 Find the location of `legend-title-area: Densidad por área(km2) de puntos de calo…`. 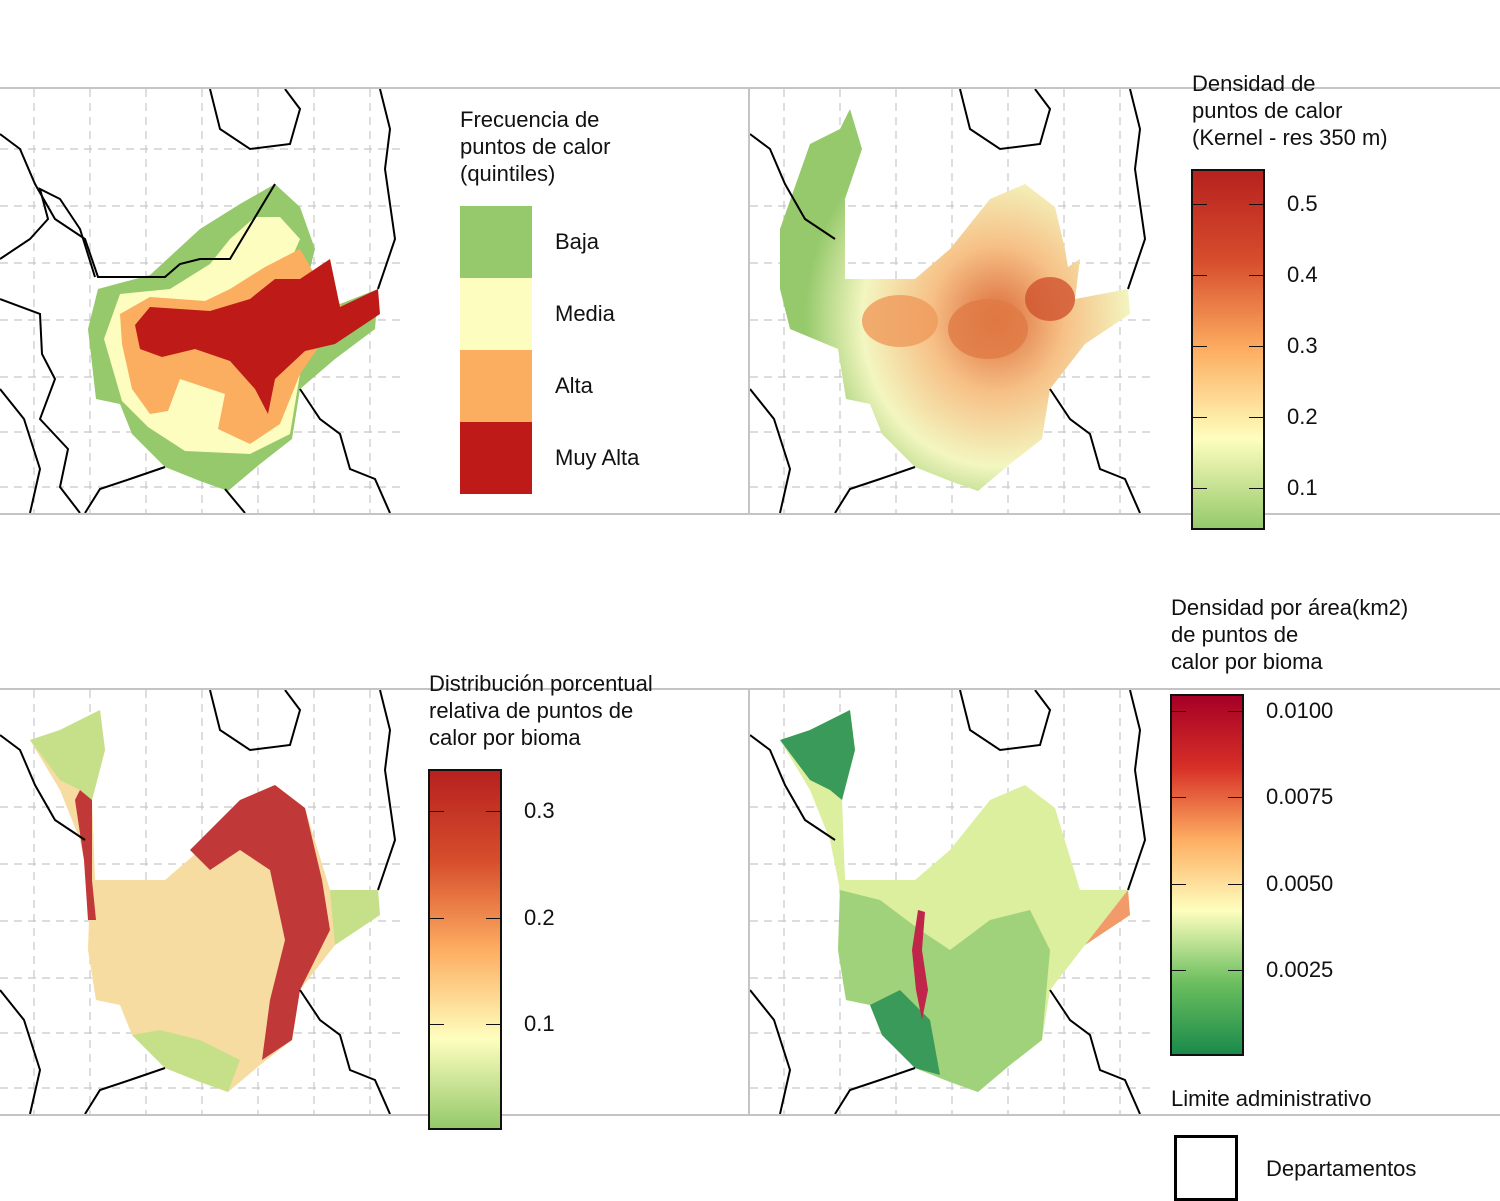

legend-title-area: Densidad por área(km2) de puntos de calo… is located at coordinates (1290, 634).